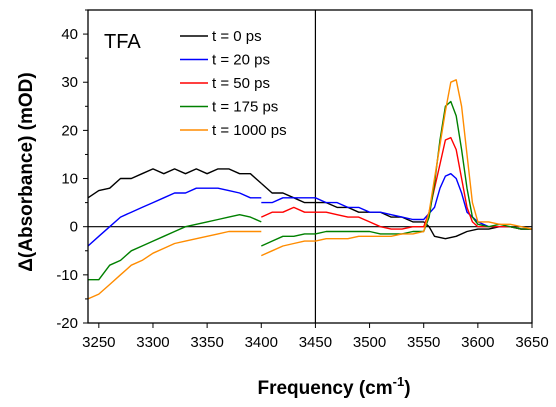 This screenshot has width=556, height=407. What do you see at coordinates (122, 42) in the screenshot?
I see `panel-label: TFA` at bounding box center [122, 42].